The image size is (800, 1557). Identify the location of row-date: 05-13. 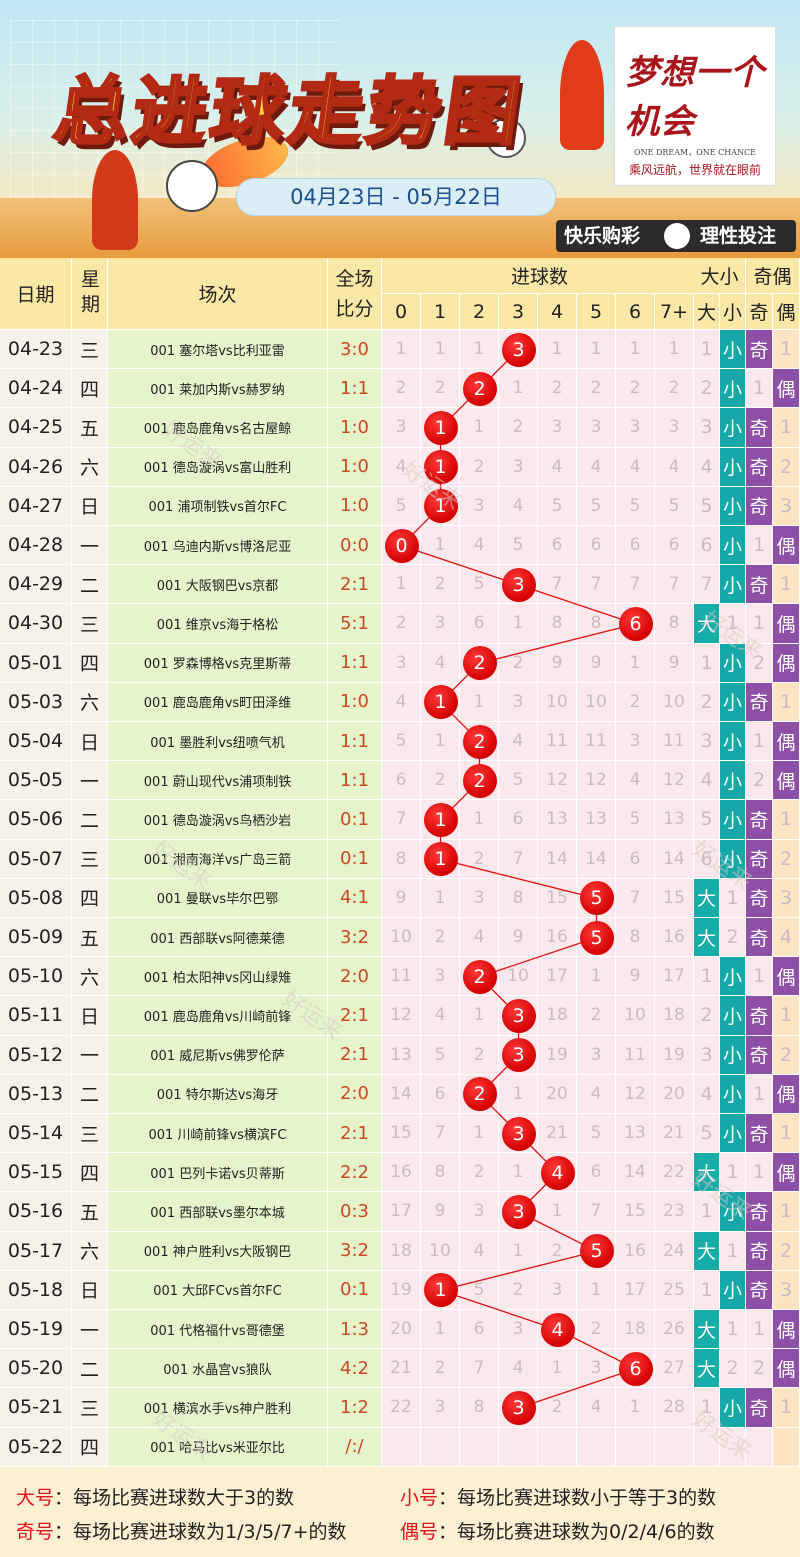
(36, 1094).